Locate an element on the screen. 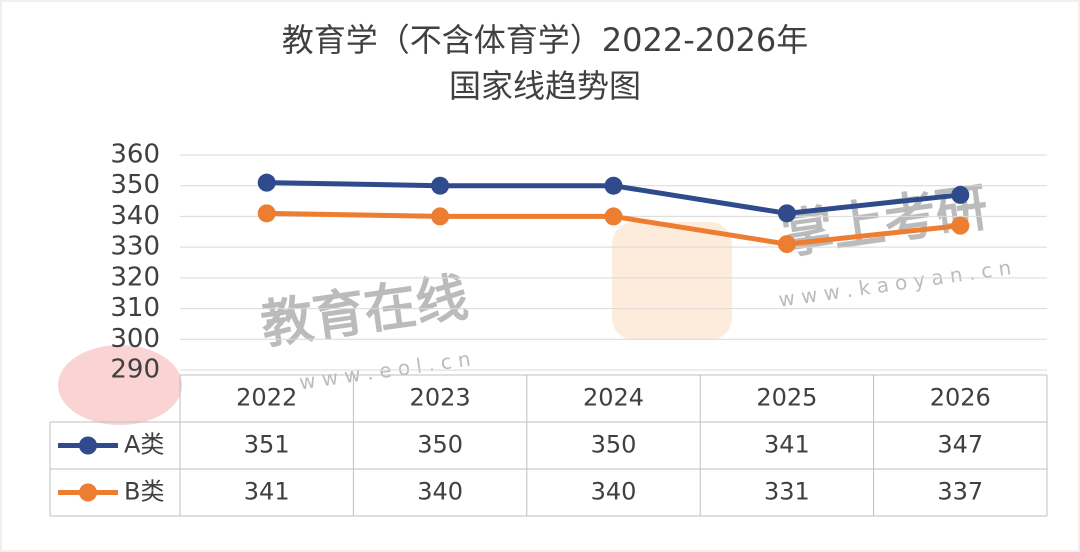 The image size is (1080, 552). y-tick-label: 310 is located at coordinates (135, 308).